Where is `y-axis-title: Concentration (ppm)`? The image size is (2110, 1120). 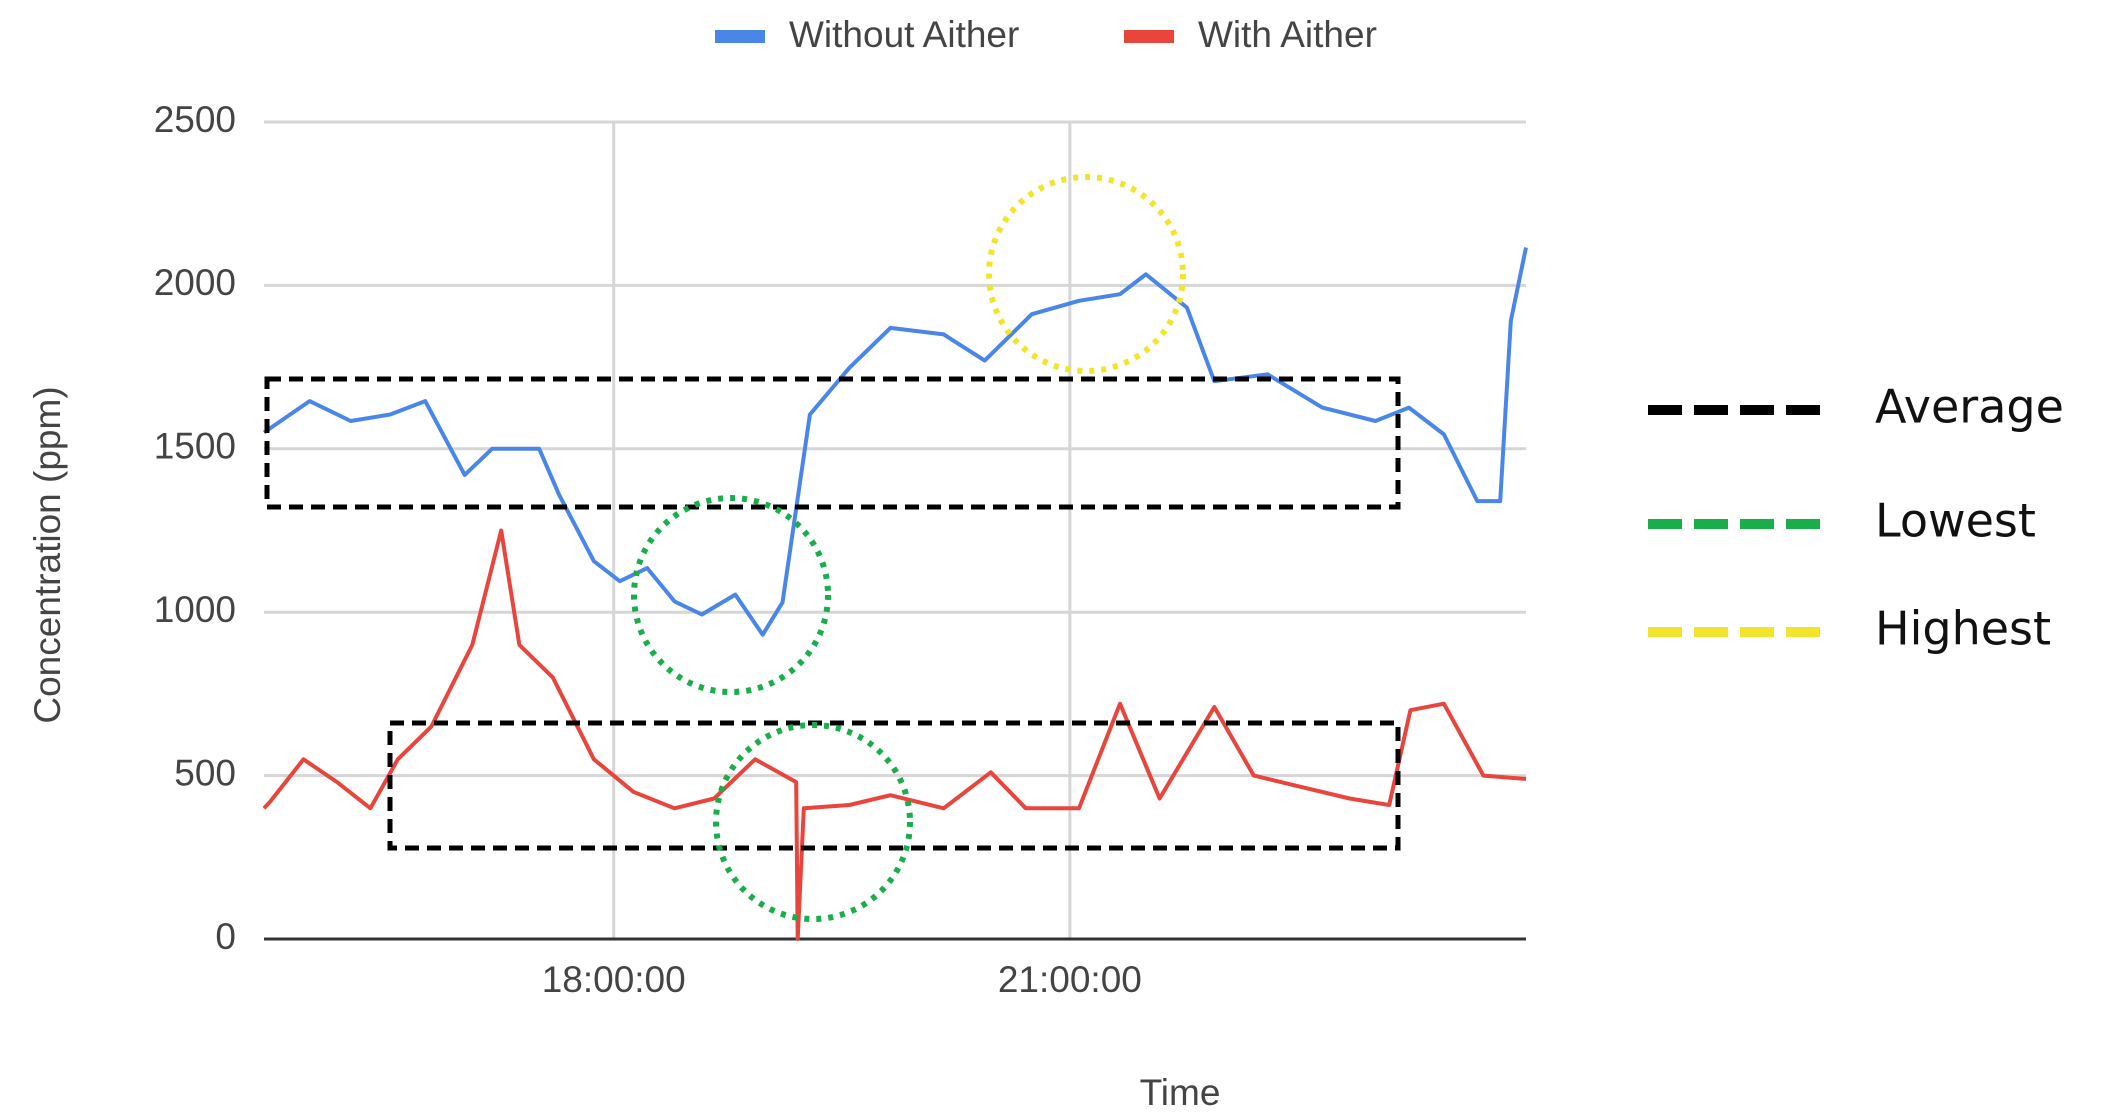 y-axis-title: Concentration (ppm) is located at coordinates (47, 554).